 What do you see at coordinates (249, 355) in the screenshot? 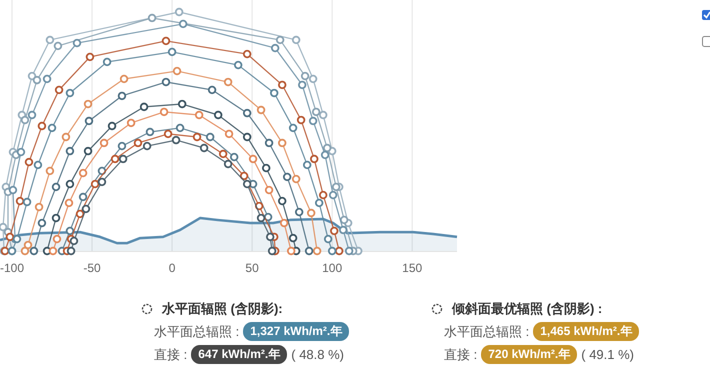
I see `text: 直接 : 647 kWh/m².年 ( 48.8 %)` at bounding box center [249, 355].